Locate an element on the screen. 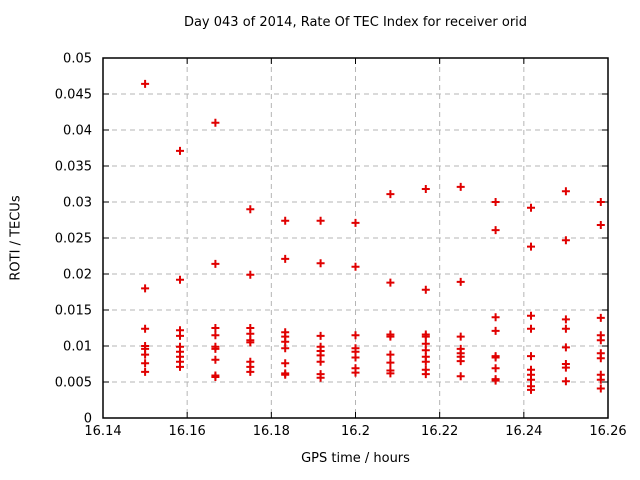 This screenshot has width=640, height=480. y-tick-label: 0.025 is located at coordinates (73, 239).